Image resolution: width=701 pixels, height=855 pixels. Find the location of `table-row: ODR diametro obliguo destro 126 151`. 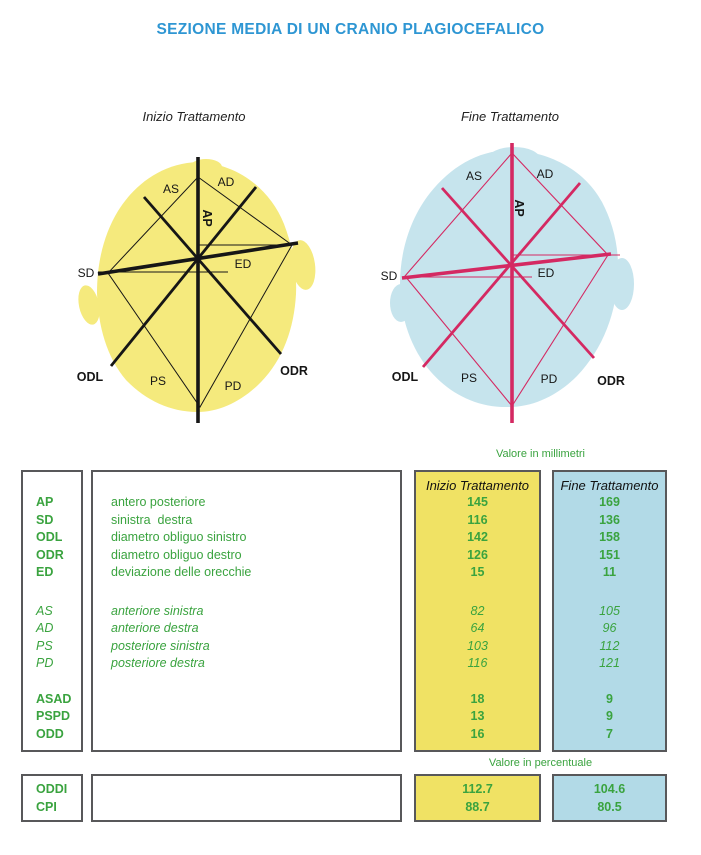

table-row: ODR diametro obliguo destro 126 151 is located at coordinates (350, 556).